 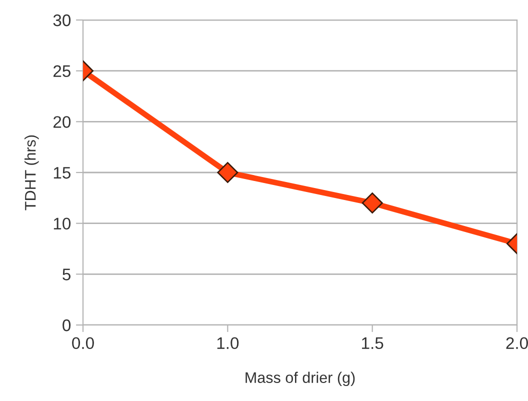 What do you see at coordinates (66, 274) in the screenshot?
I see `y-tick-label: 5` at bounding box center [66, 274].